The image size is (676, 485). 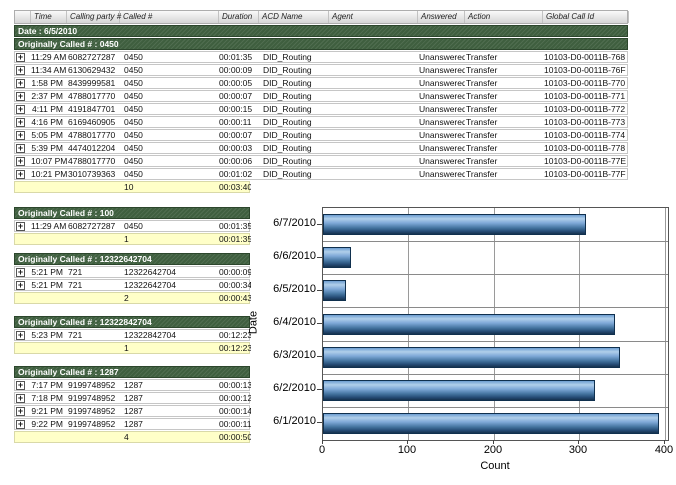 I want to click on summary-total-duration: 00:12:23, so click(x=235, y=348).